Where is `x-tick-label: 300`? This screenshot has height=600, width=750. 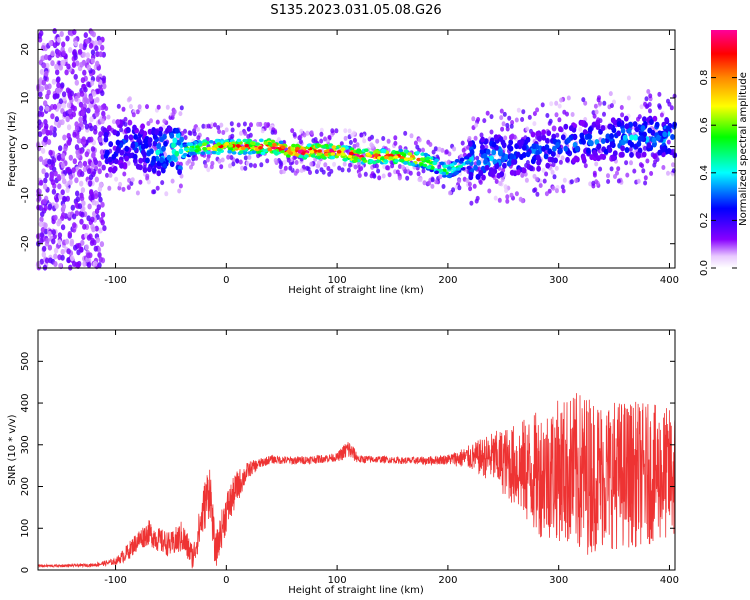 x-tick-label: 300 is located at coordinates (558, 580).